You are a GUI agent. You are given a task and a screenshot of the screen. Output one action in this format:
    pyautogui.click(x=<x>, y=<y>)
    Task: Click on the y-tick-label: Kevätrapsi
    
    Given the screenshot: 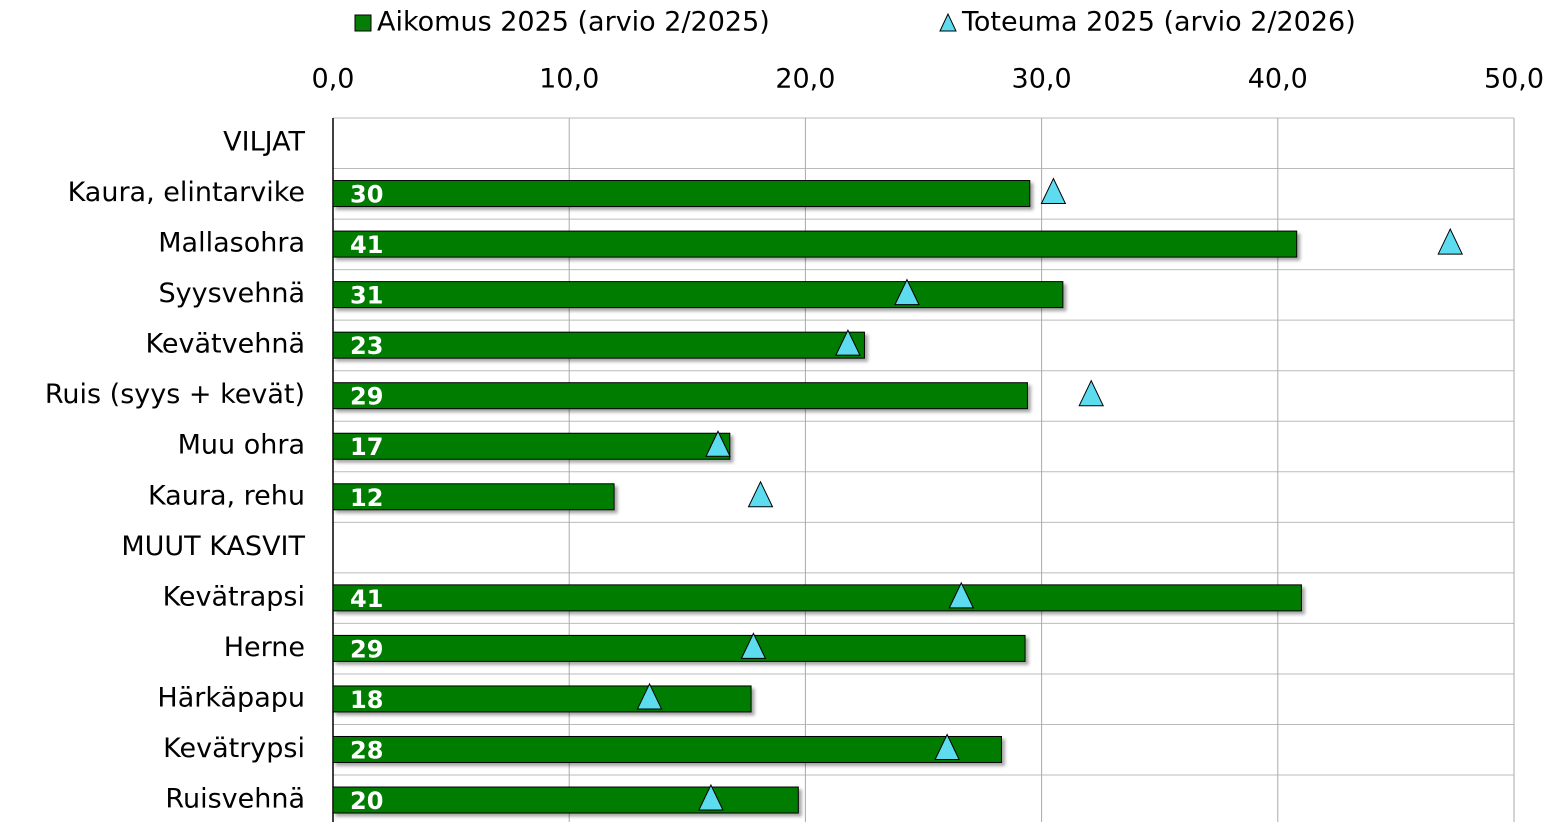 What is the action you would take?
    pyautogui.click(x=234, y=596)
    